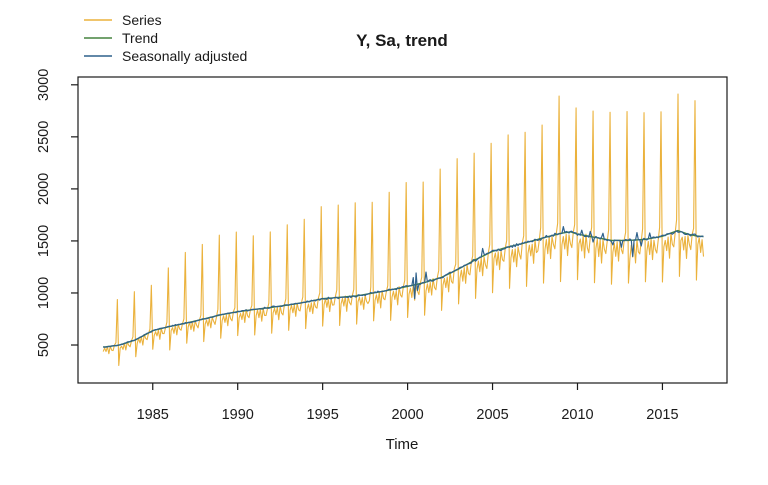  I want to click on y-tick-label: 1500, so click(44, 241).